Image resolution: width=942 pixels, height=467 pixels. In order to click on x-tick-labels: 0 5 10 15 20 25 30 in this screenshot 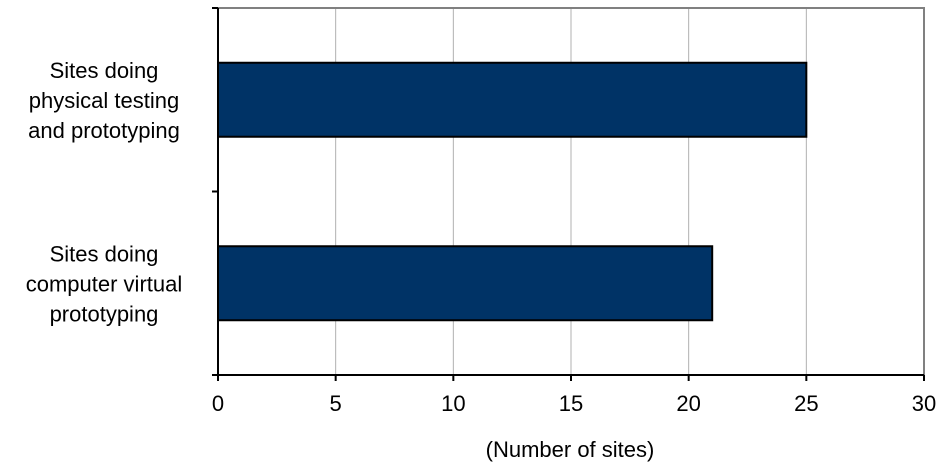, I will do `click(574, 403)`.